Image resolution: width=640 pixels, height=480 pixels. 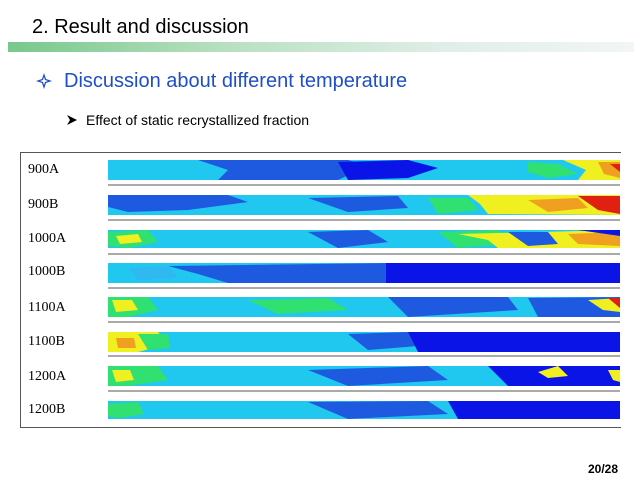 I want to click on subsection-bullet: Effect of static recrystallized fraction, so click(x=187, y=120).